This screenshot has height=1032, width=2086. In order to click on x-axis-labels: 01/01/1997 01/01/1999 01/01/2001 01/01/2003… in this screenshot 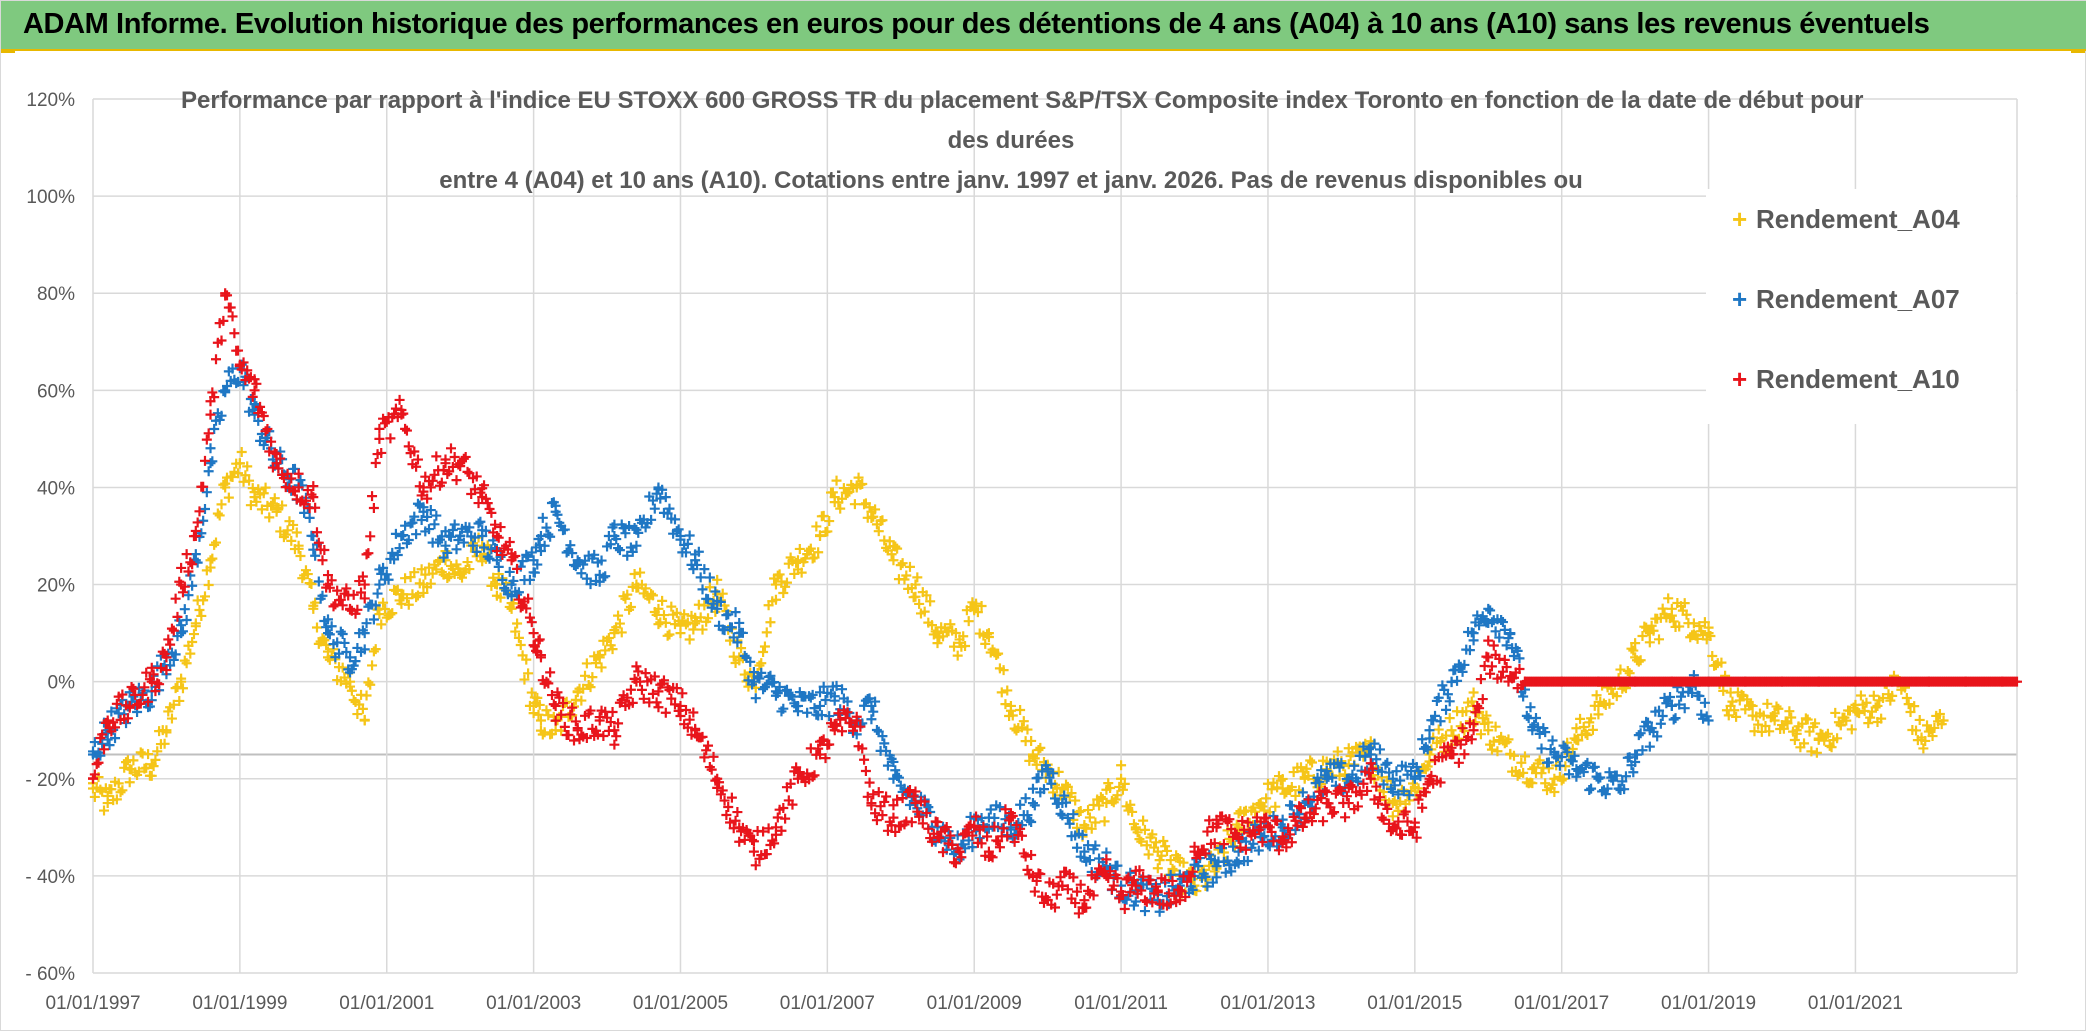, I will do `click(974, 1003)`.